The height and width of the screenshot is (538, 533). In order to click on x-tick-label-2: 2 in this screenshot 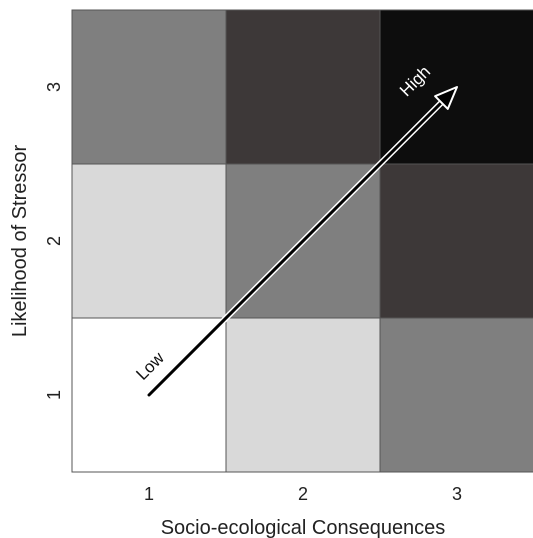, I will do `click(303, 494)`.